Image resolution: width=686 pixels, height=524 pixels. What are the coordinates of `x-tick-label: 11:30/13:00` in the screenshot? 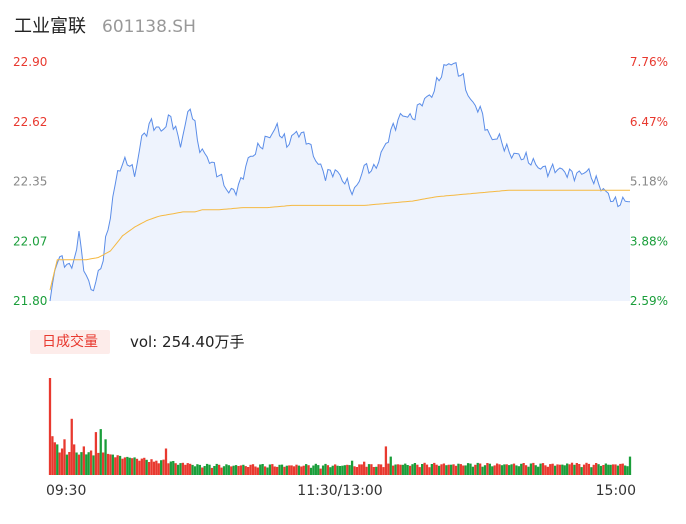 It's located at (339, 491).